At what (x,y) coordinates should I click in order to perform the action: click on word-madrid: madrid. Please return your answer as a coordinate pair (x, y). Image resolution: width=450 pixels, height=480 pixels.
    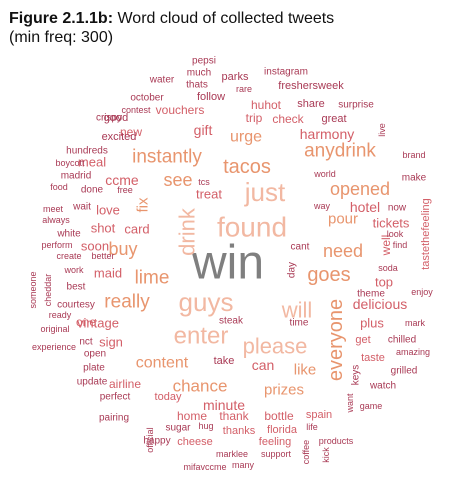
    Looking at the image, I should click on (76, 176).